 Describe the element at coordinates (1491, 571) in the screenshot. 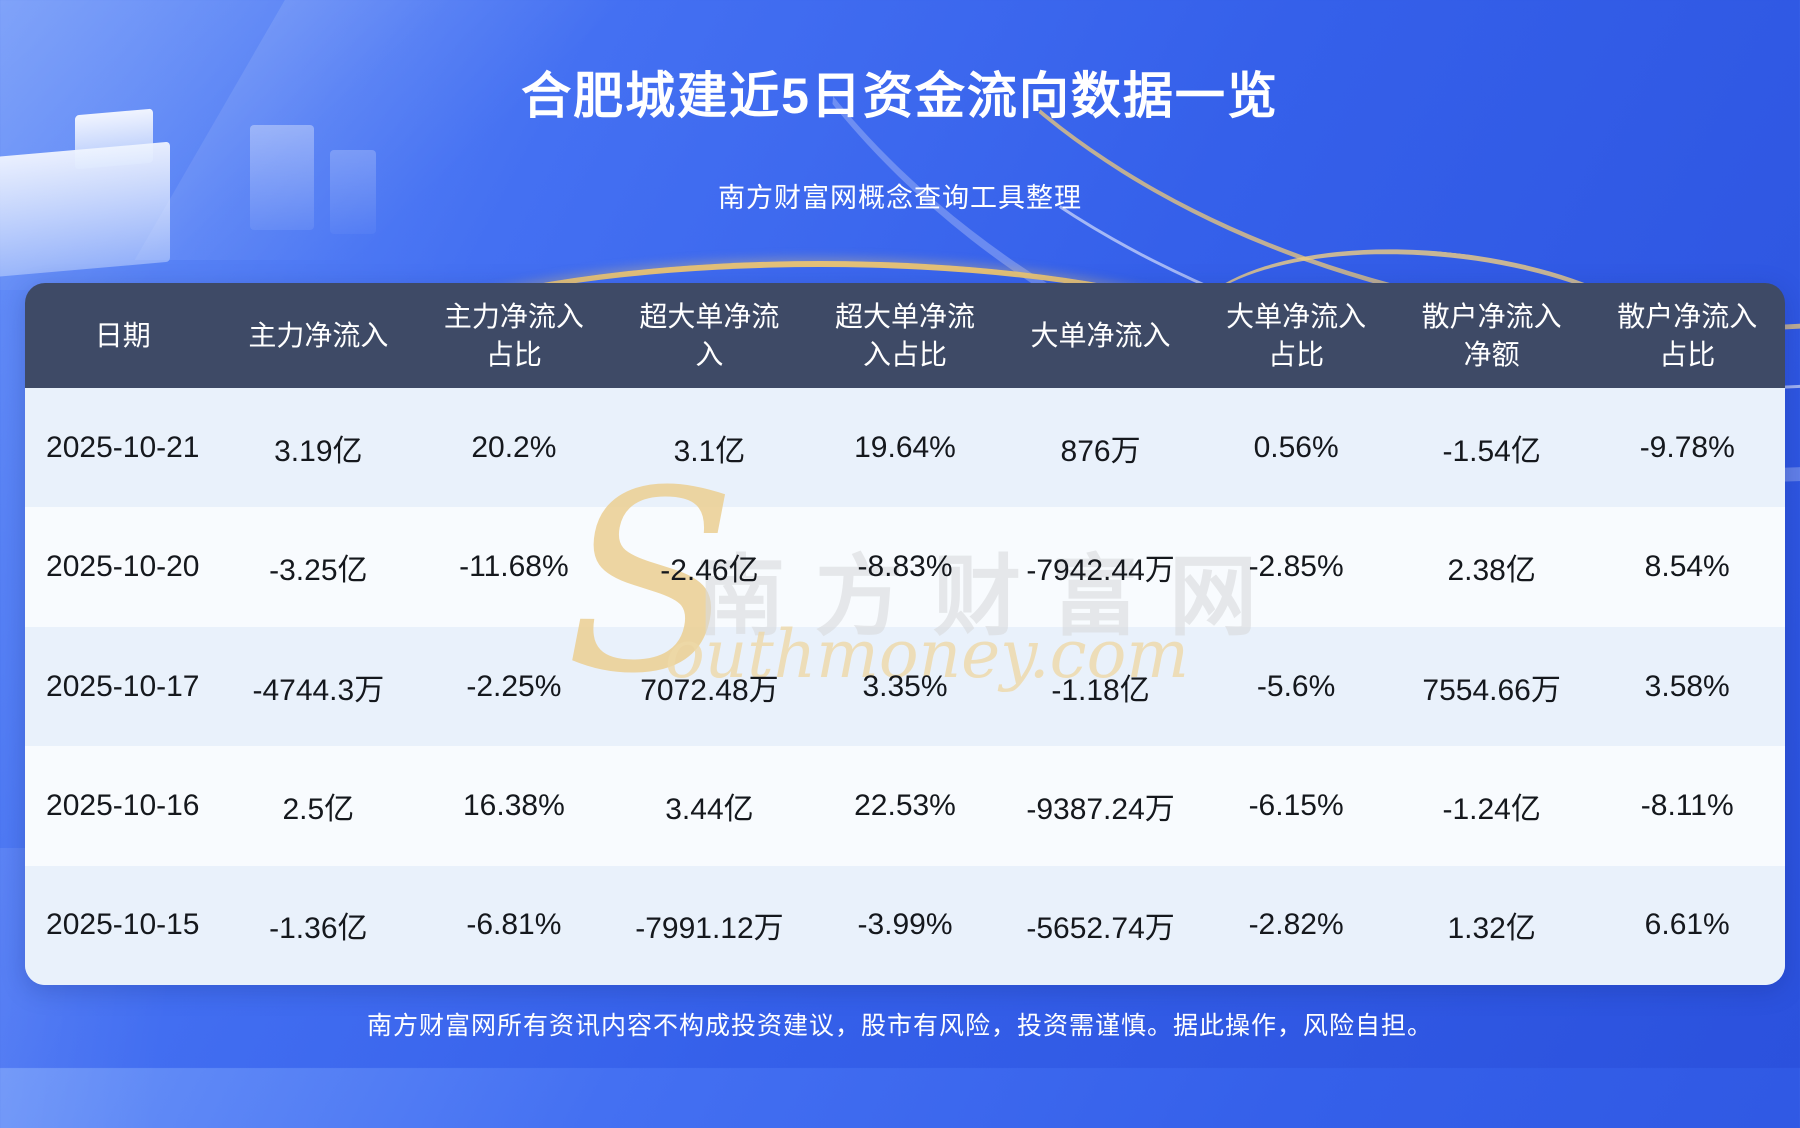

I see `table-cell: 2.38亿` at that location.